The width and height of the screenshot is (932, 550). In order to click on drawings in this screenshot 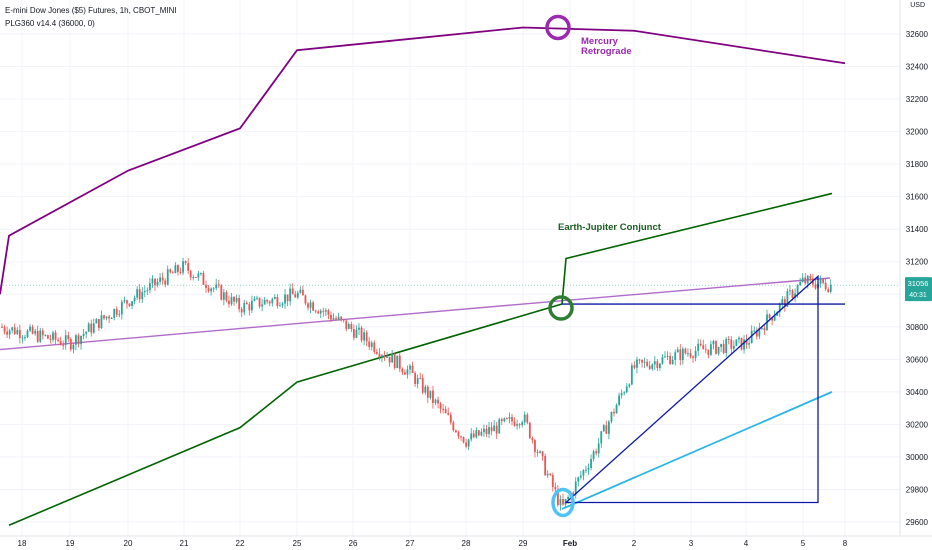, I will do `click(703, 389)`.